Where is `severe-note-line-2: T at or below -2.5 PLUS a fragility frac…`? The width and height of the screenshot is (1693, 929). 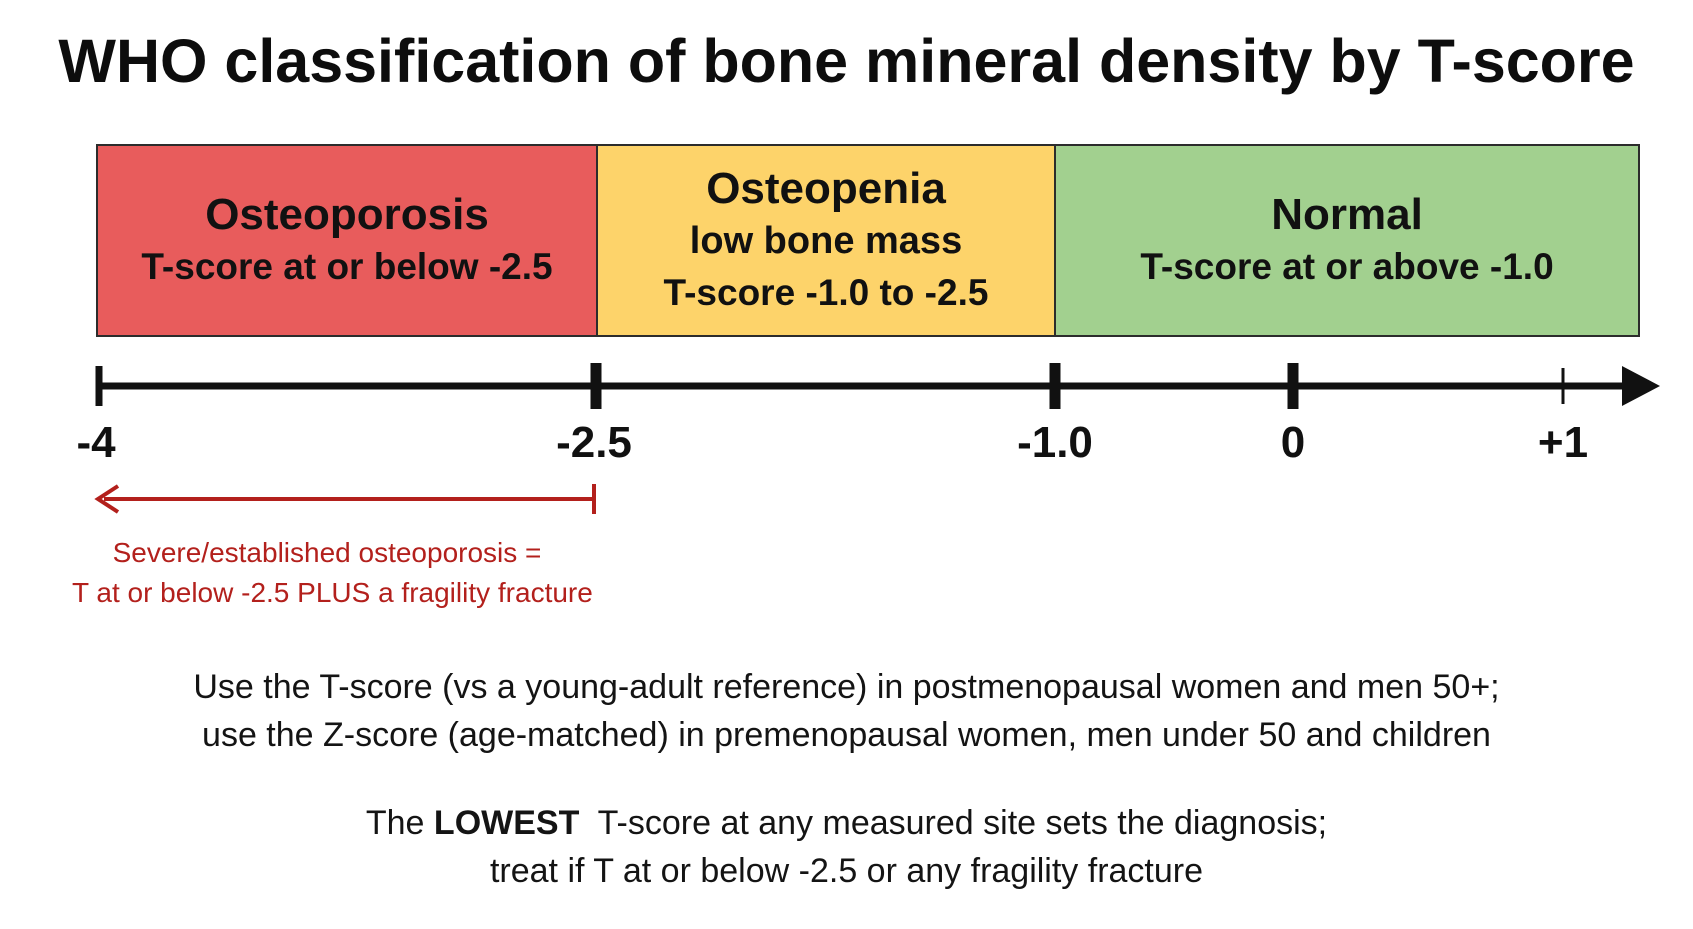 severe-note-line-2: T at or below -2.5 PLUS a fragility frac… is located at coordinates (332, 592).